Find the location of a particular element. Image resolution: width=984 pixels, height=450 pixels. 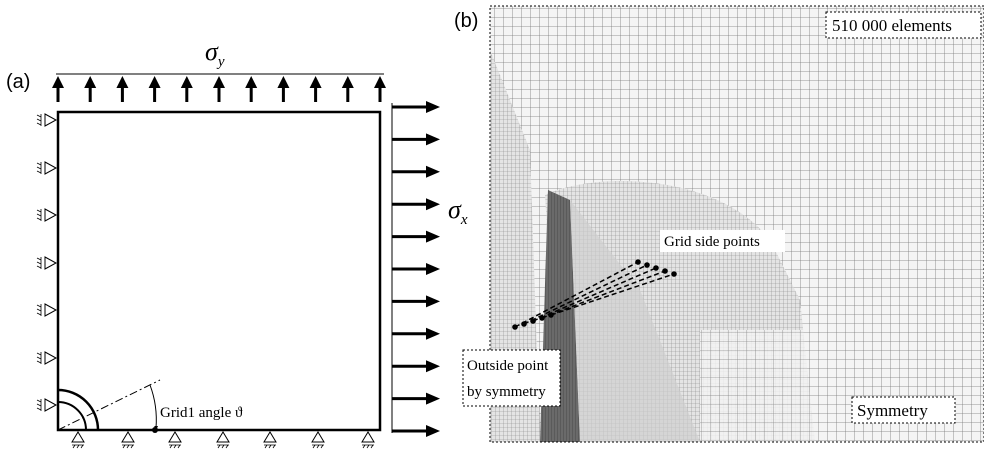

top-arrows is located at coordinates (219, 89).